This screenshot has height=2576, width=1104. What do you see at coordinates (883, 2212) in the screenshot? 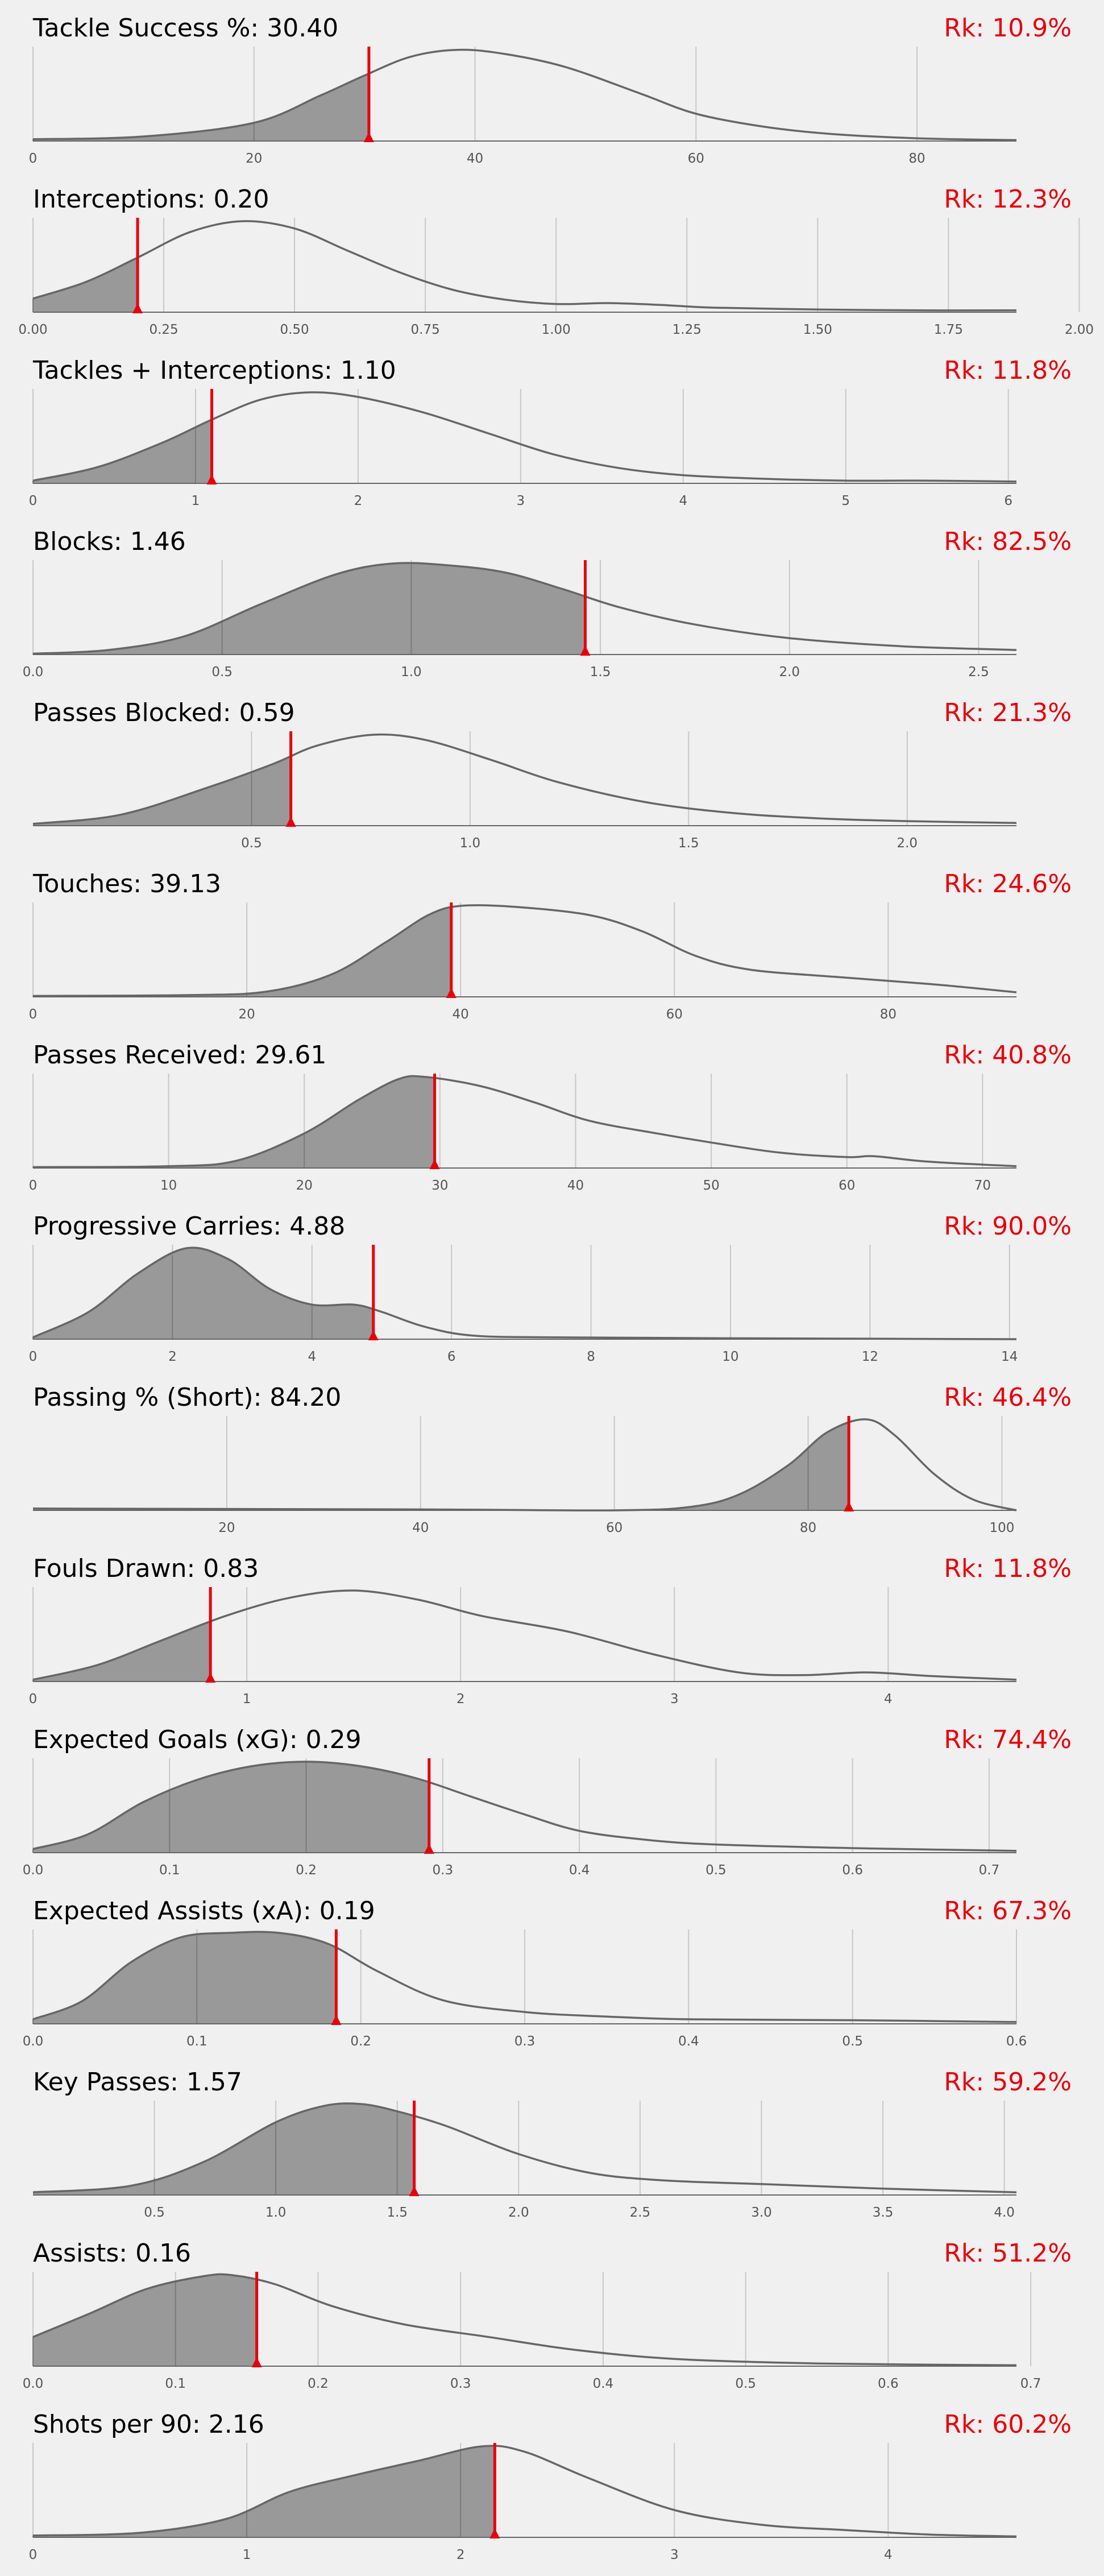
I see `tick-label: 3.5` at bounding box center [883, 2212].